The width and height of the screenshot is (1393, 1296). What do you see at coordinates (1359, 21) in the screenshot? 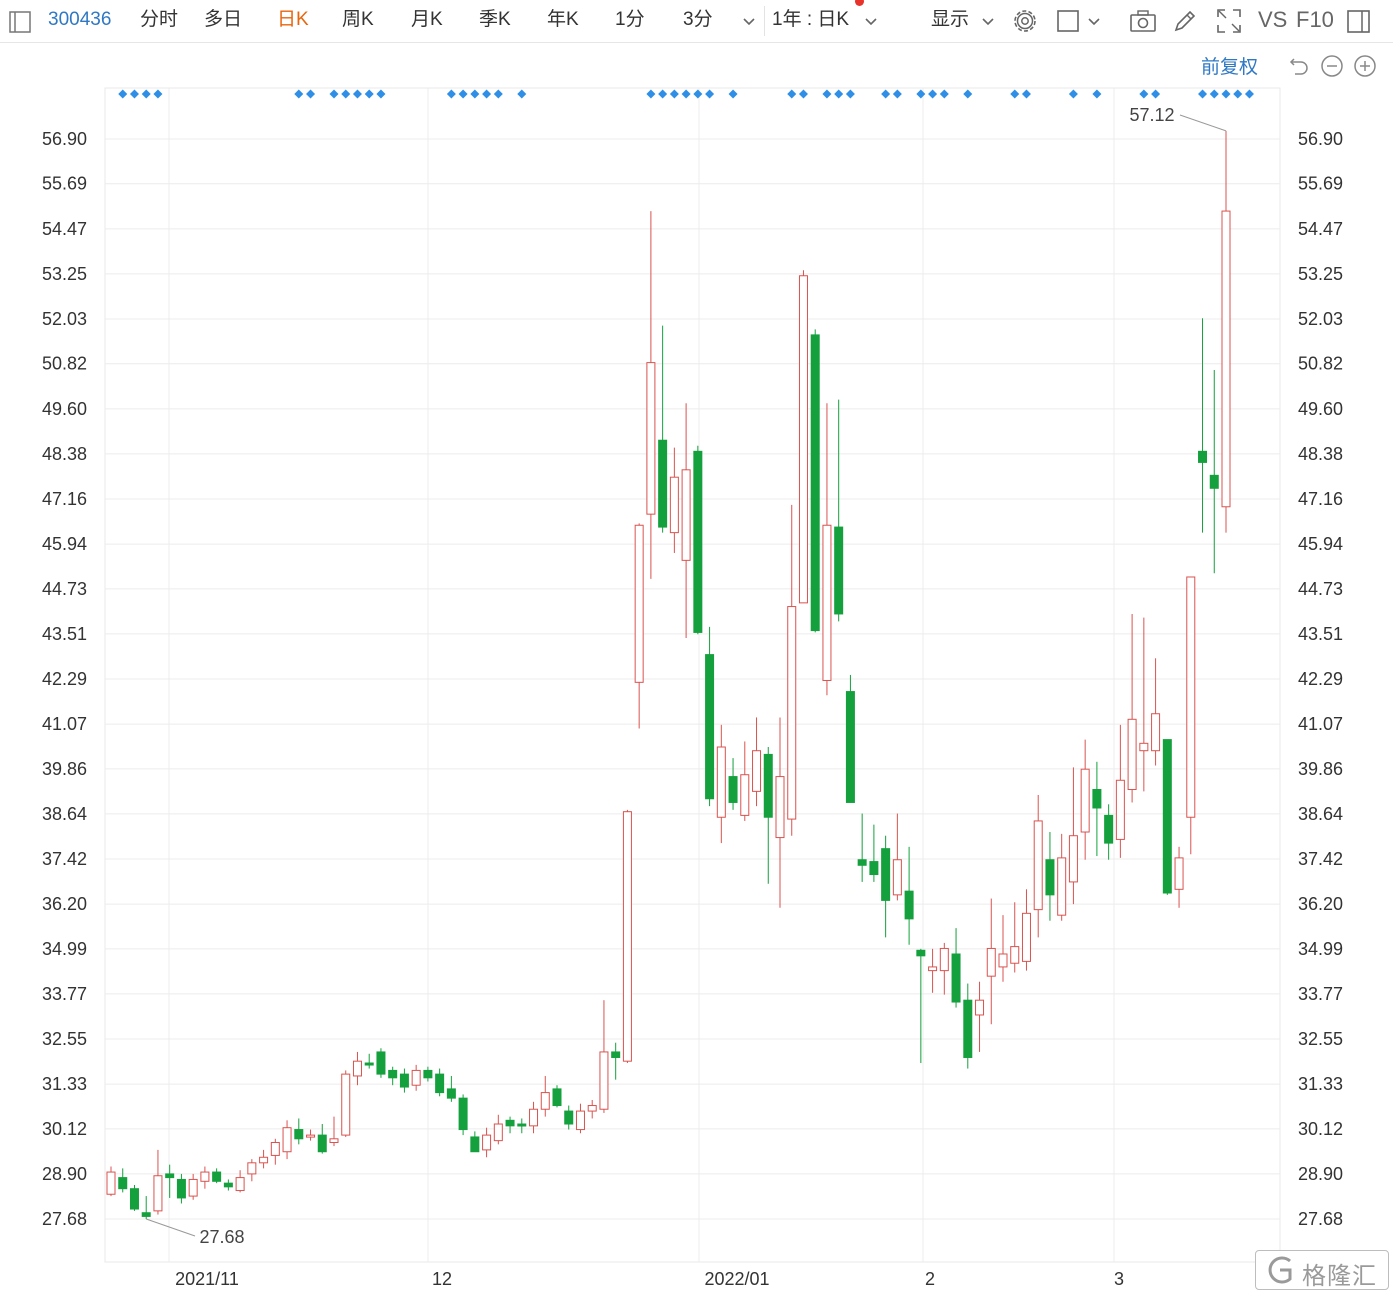
I see `panel-icon` at bounding box center [1359, 21].